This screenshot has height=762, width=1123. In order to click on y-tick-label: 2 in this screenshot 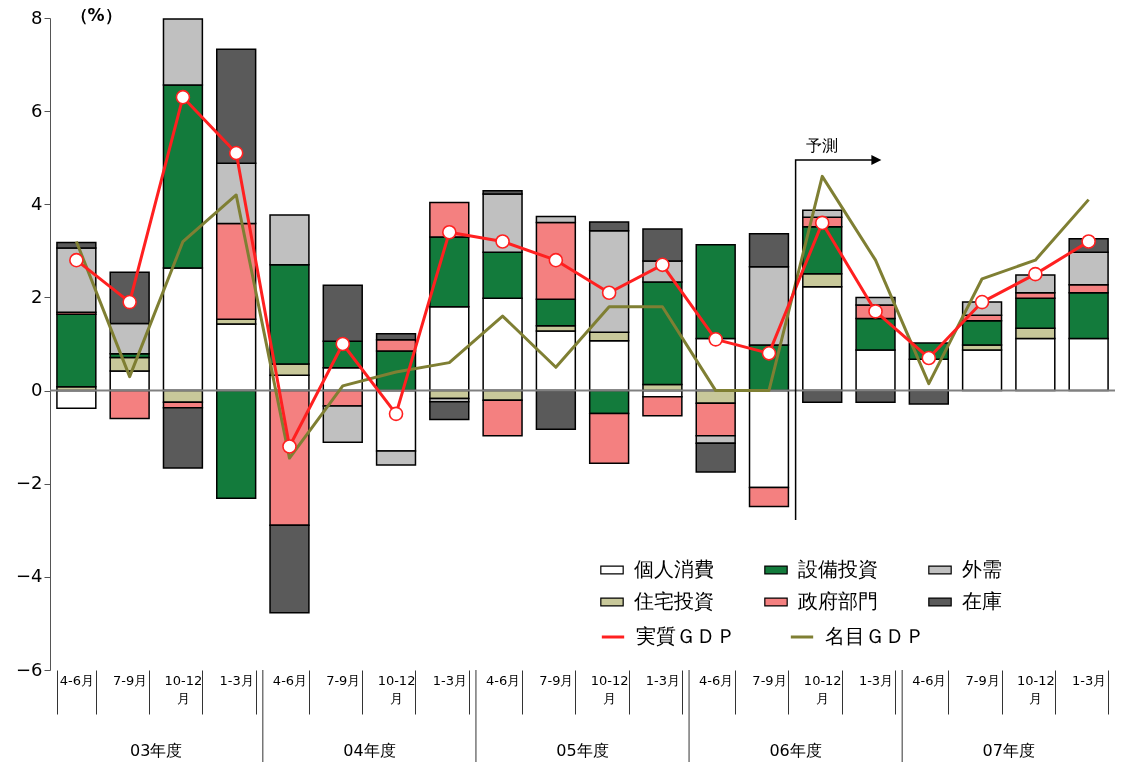, I will do `click(37, 296)`.